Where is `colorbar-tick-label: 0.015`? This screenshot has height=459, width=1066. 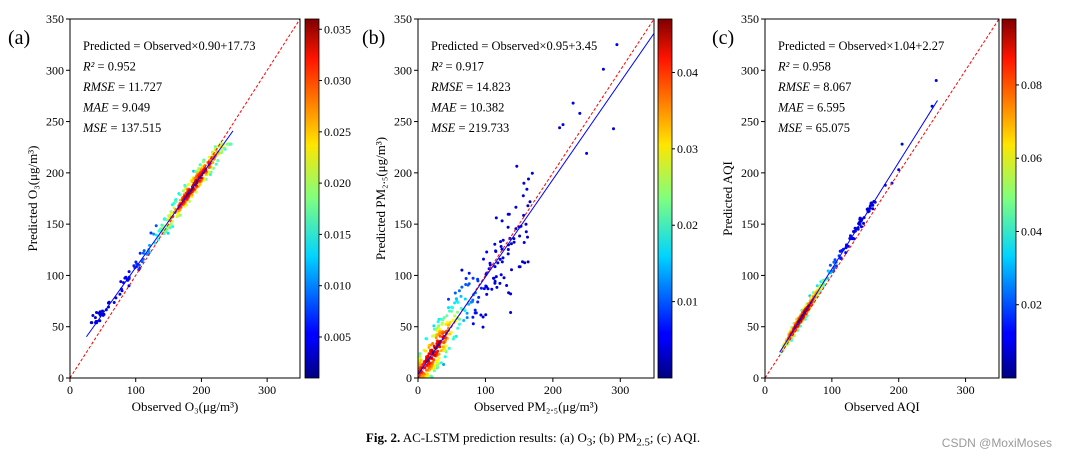 colorbar-tick-label: 0.015 is located at coordinates (337, 234).